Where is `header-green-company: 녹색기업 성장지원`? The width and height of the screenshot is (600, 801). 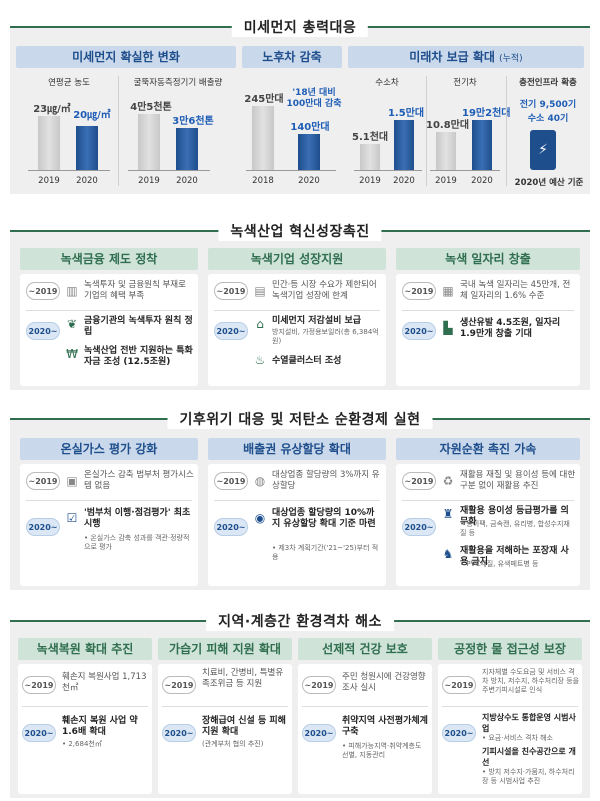
header-green-company: 녹색기업 성장지원 is located at coordinates (297, 259).